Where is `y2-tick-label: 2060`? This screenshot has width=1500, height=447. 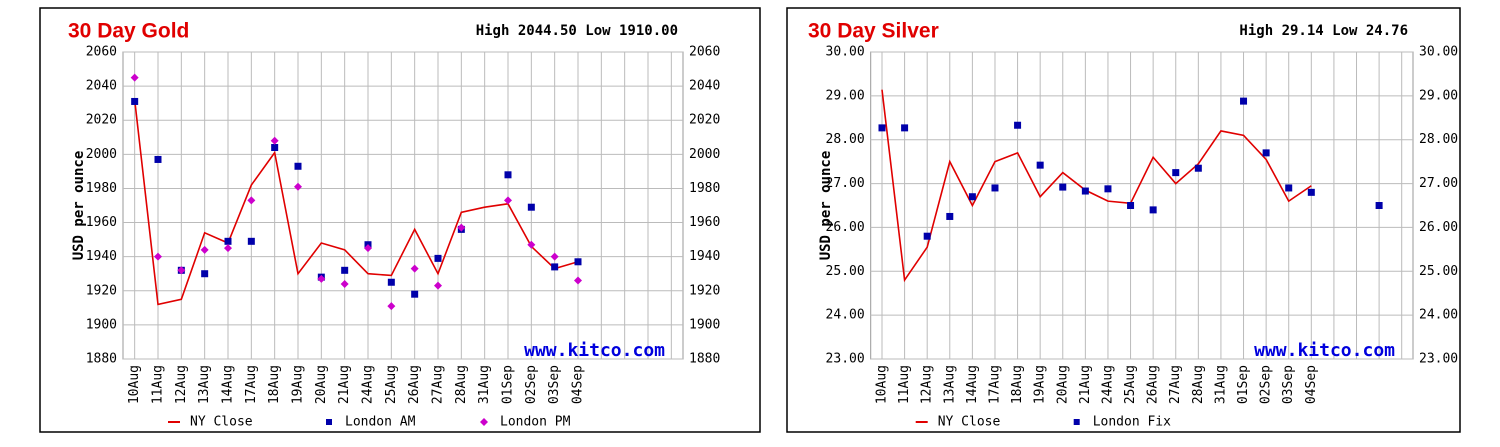 y2-tick-label: 2060 is located at coordinates (704, 52).